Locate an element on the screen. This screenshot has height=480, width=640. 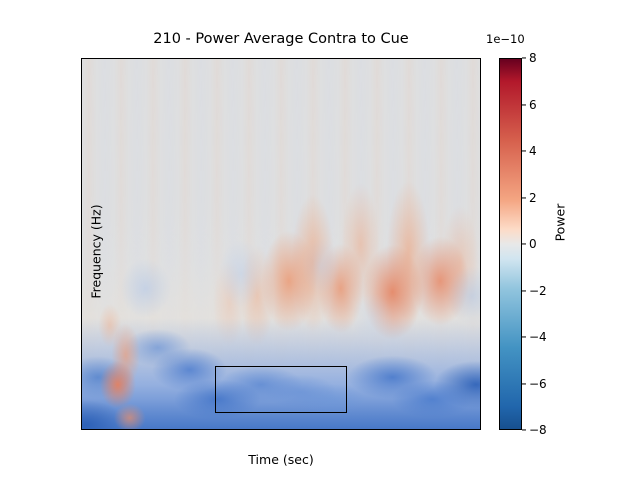
colorbar-tick-mark-n8 is located at coordinates (524, 430).